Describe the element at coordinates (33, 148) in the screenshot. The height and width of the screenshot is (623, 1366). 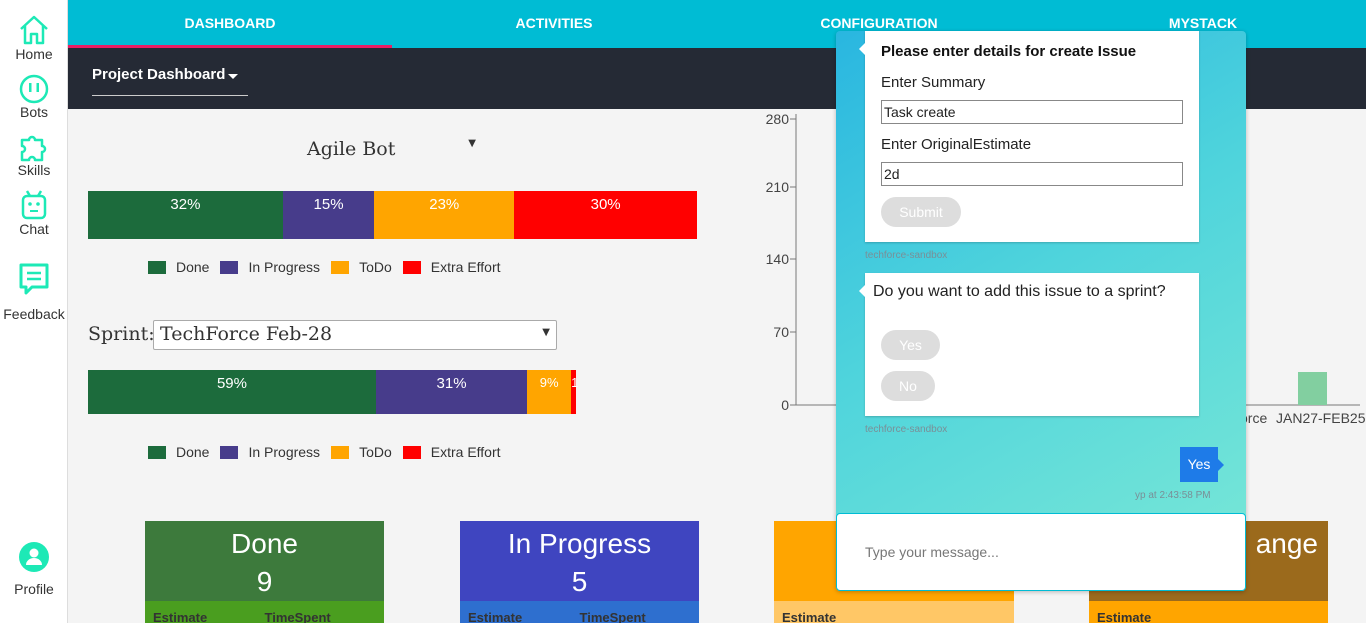
I see `puzzle-icon` at that location.